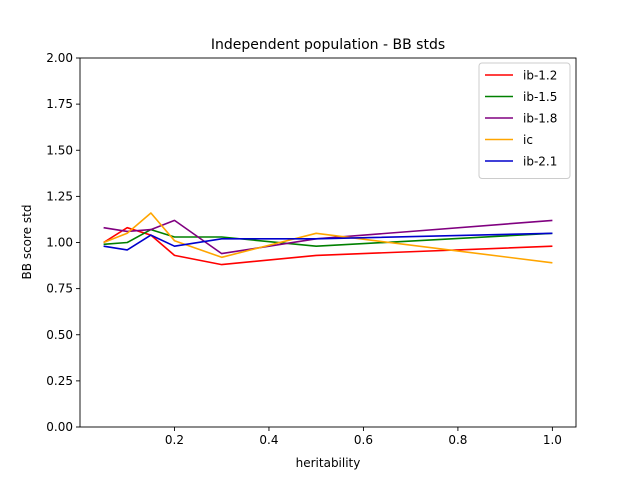 The image size is (640, 484). I want to click on legend-box, so click(524, 120).